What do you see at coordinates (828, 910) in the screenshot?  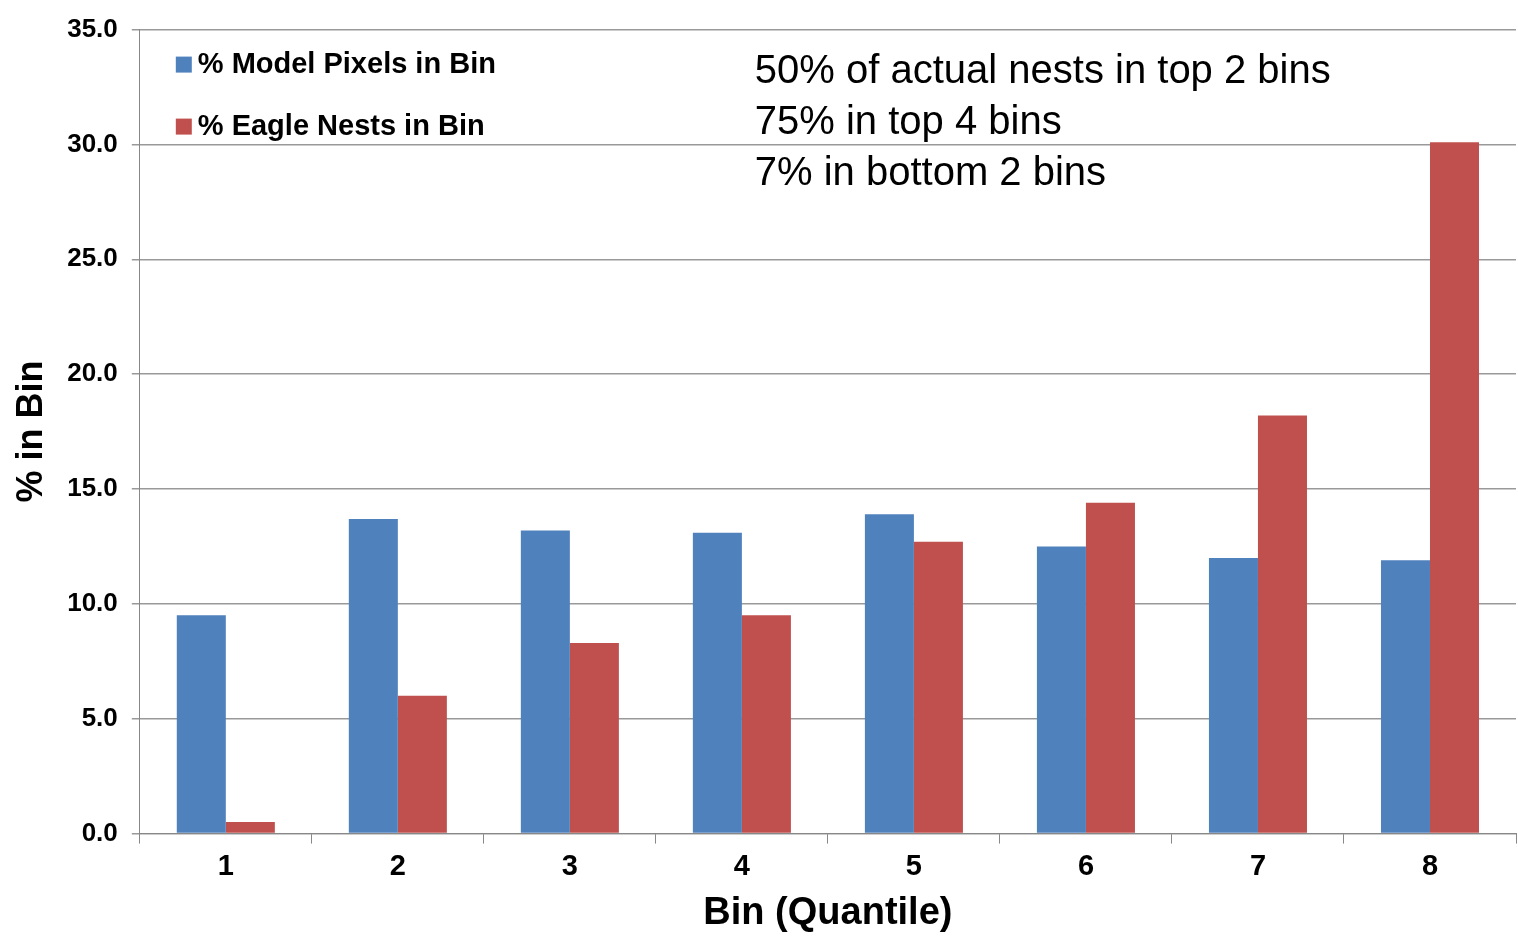 I see `x-axis-title: Bin (Quantile)` at bounding box center [828, 910].